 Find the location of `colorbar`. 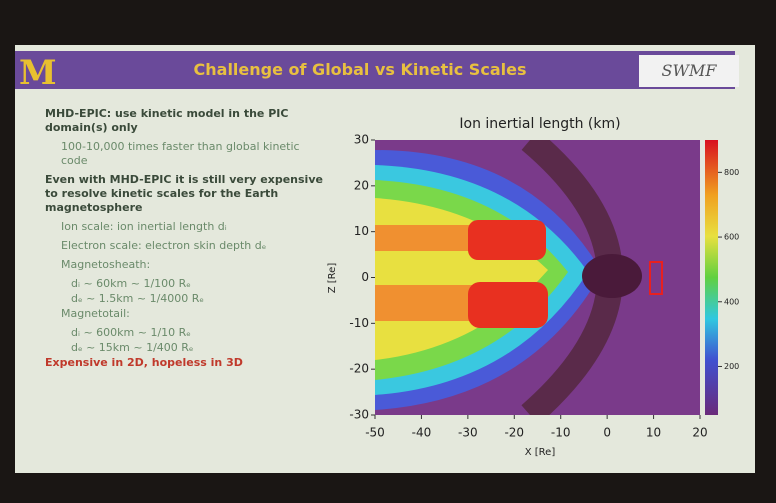

colorbar is located at coordinates (711, 277).